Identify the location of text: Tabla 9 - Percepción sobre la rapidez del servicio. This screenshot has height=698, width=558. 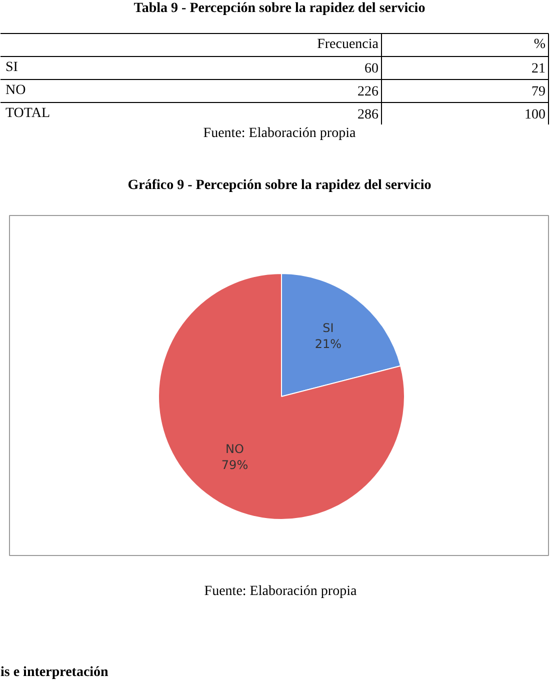
(280, 8).